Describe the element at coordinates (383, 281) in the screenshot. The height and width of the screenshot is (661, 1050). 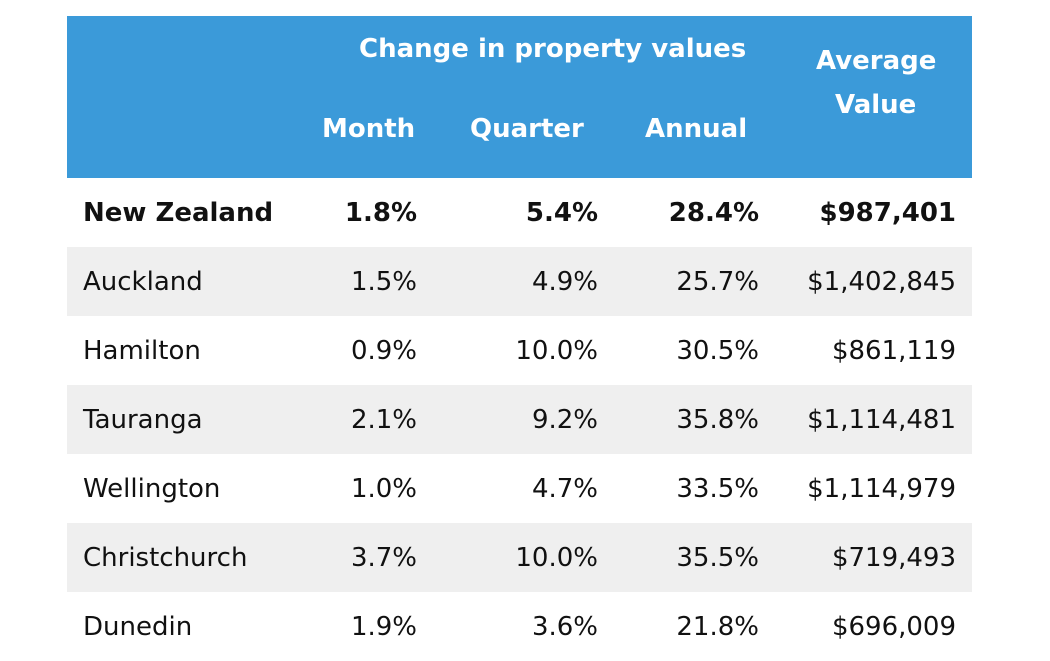
I see `month-cell: 1.5%` at that location.